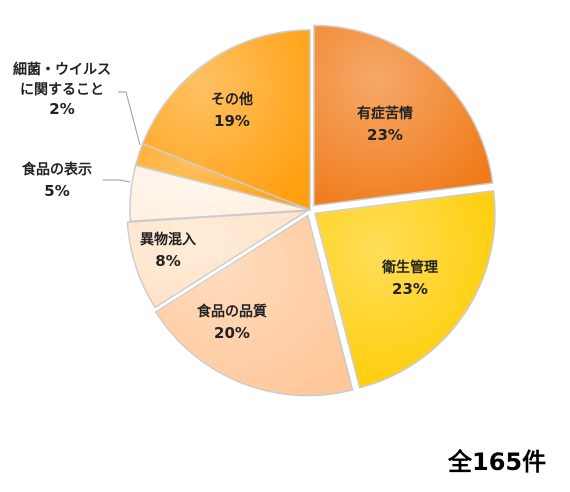 The height and width of the screenshot is (492, 570). Describe the element at coordinates (167, 261) in the screenshot. I see `slice-percent-label: 8%` at that location.